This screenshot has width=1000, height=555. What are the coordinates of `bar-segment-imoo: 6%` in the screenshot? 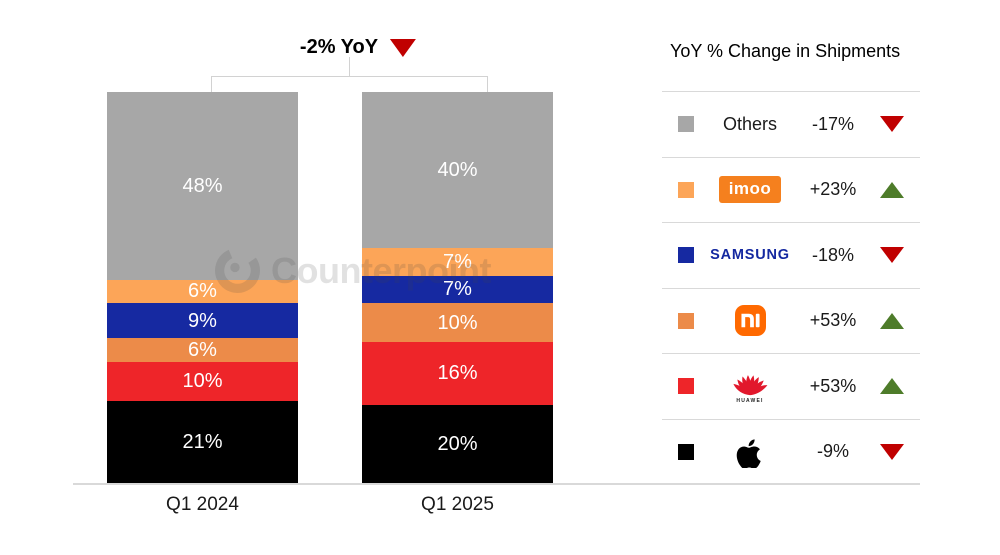 It's located at (202, 291).